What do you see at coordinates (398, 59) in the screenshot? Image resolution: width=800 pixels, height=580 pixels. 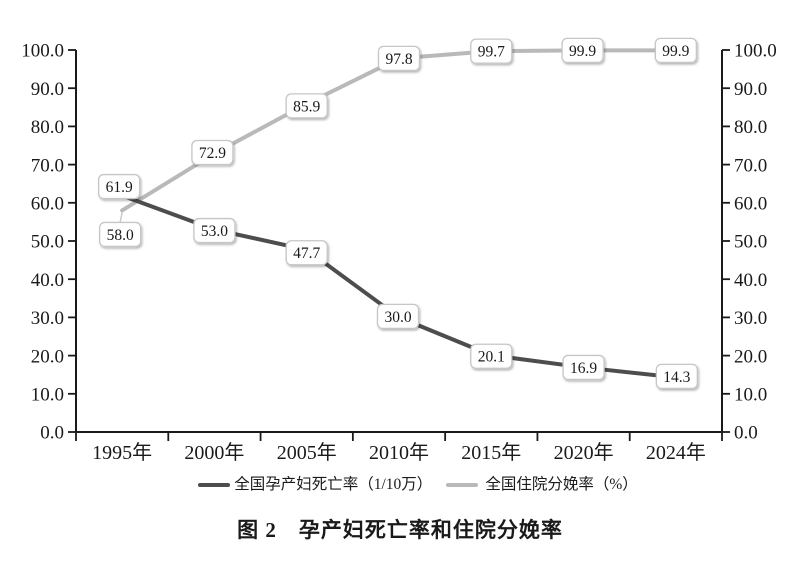 I see `svg-text: 97.8` at bounding box center [398, 59].